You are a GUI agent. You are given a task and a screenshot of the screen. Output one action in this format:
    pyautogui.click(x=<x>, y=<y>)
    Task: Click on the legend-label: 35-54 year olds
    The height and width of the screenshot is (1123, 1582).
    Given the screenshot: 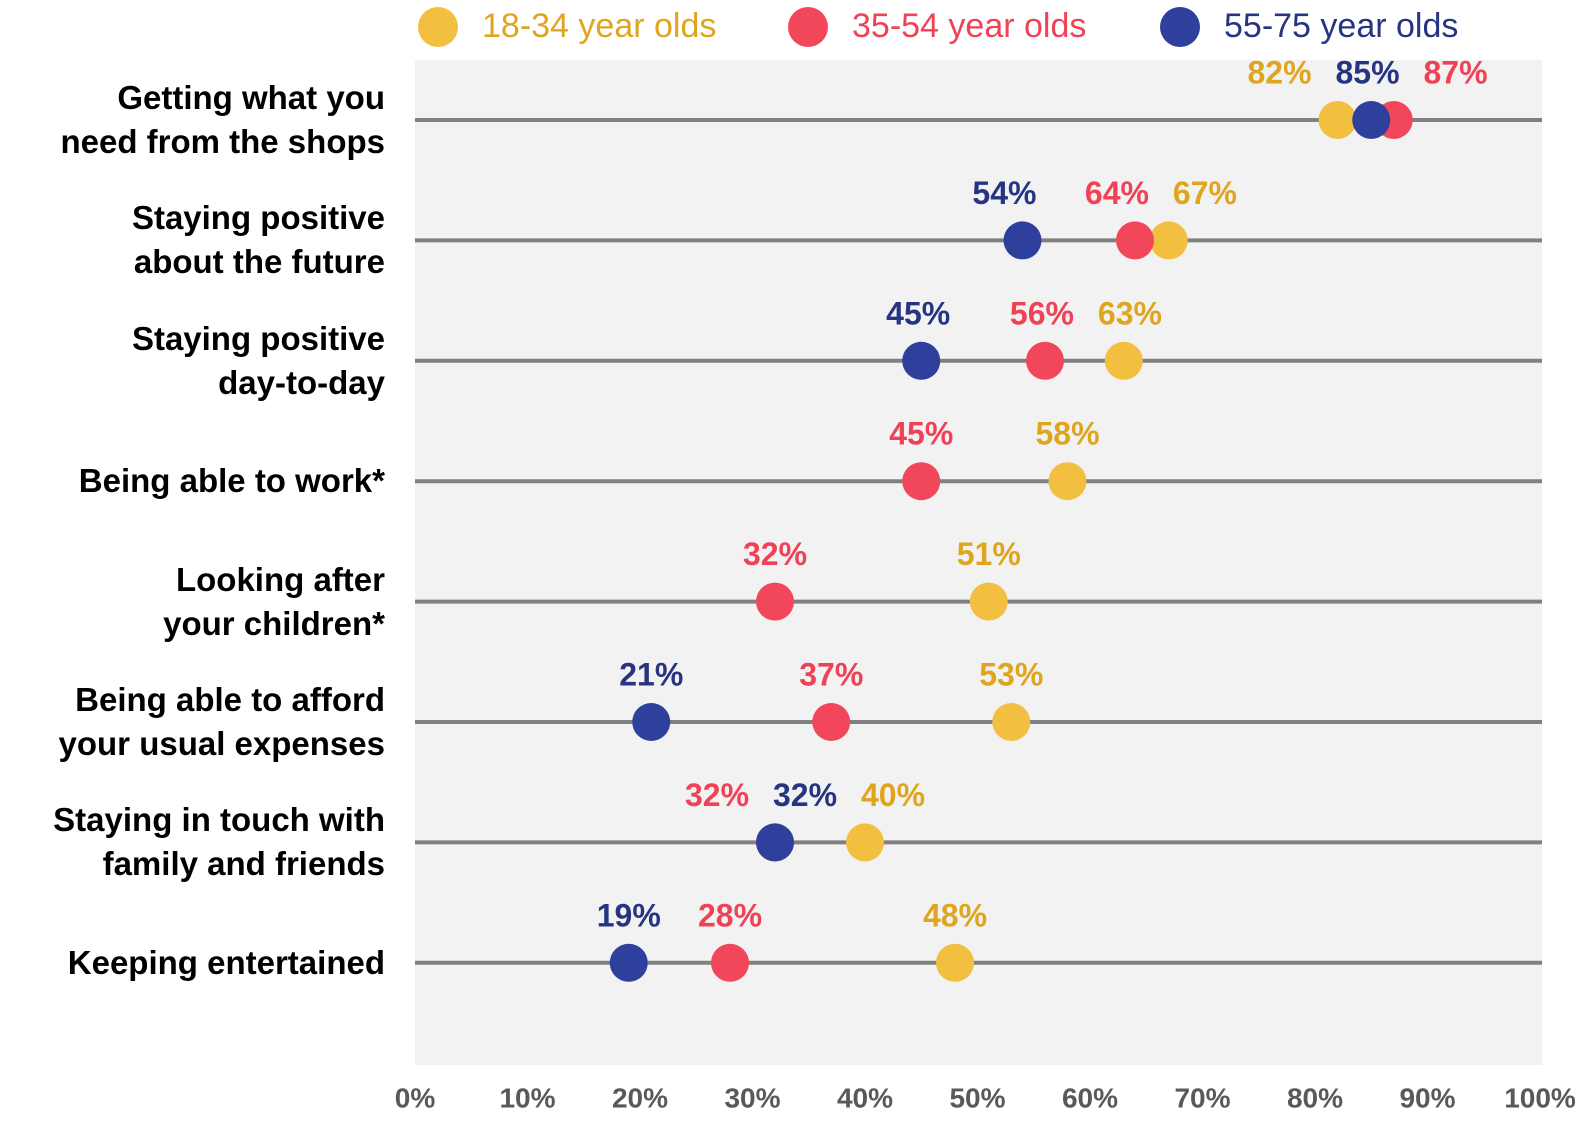 What is the action you would take?
    pyautogui.click(x=969, y=26)
    